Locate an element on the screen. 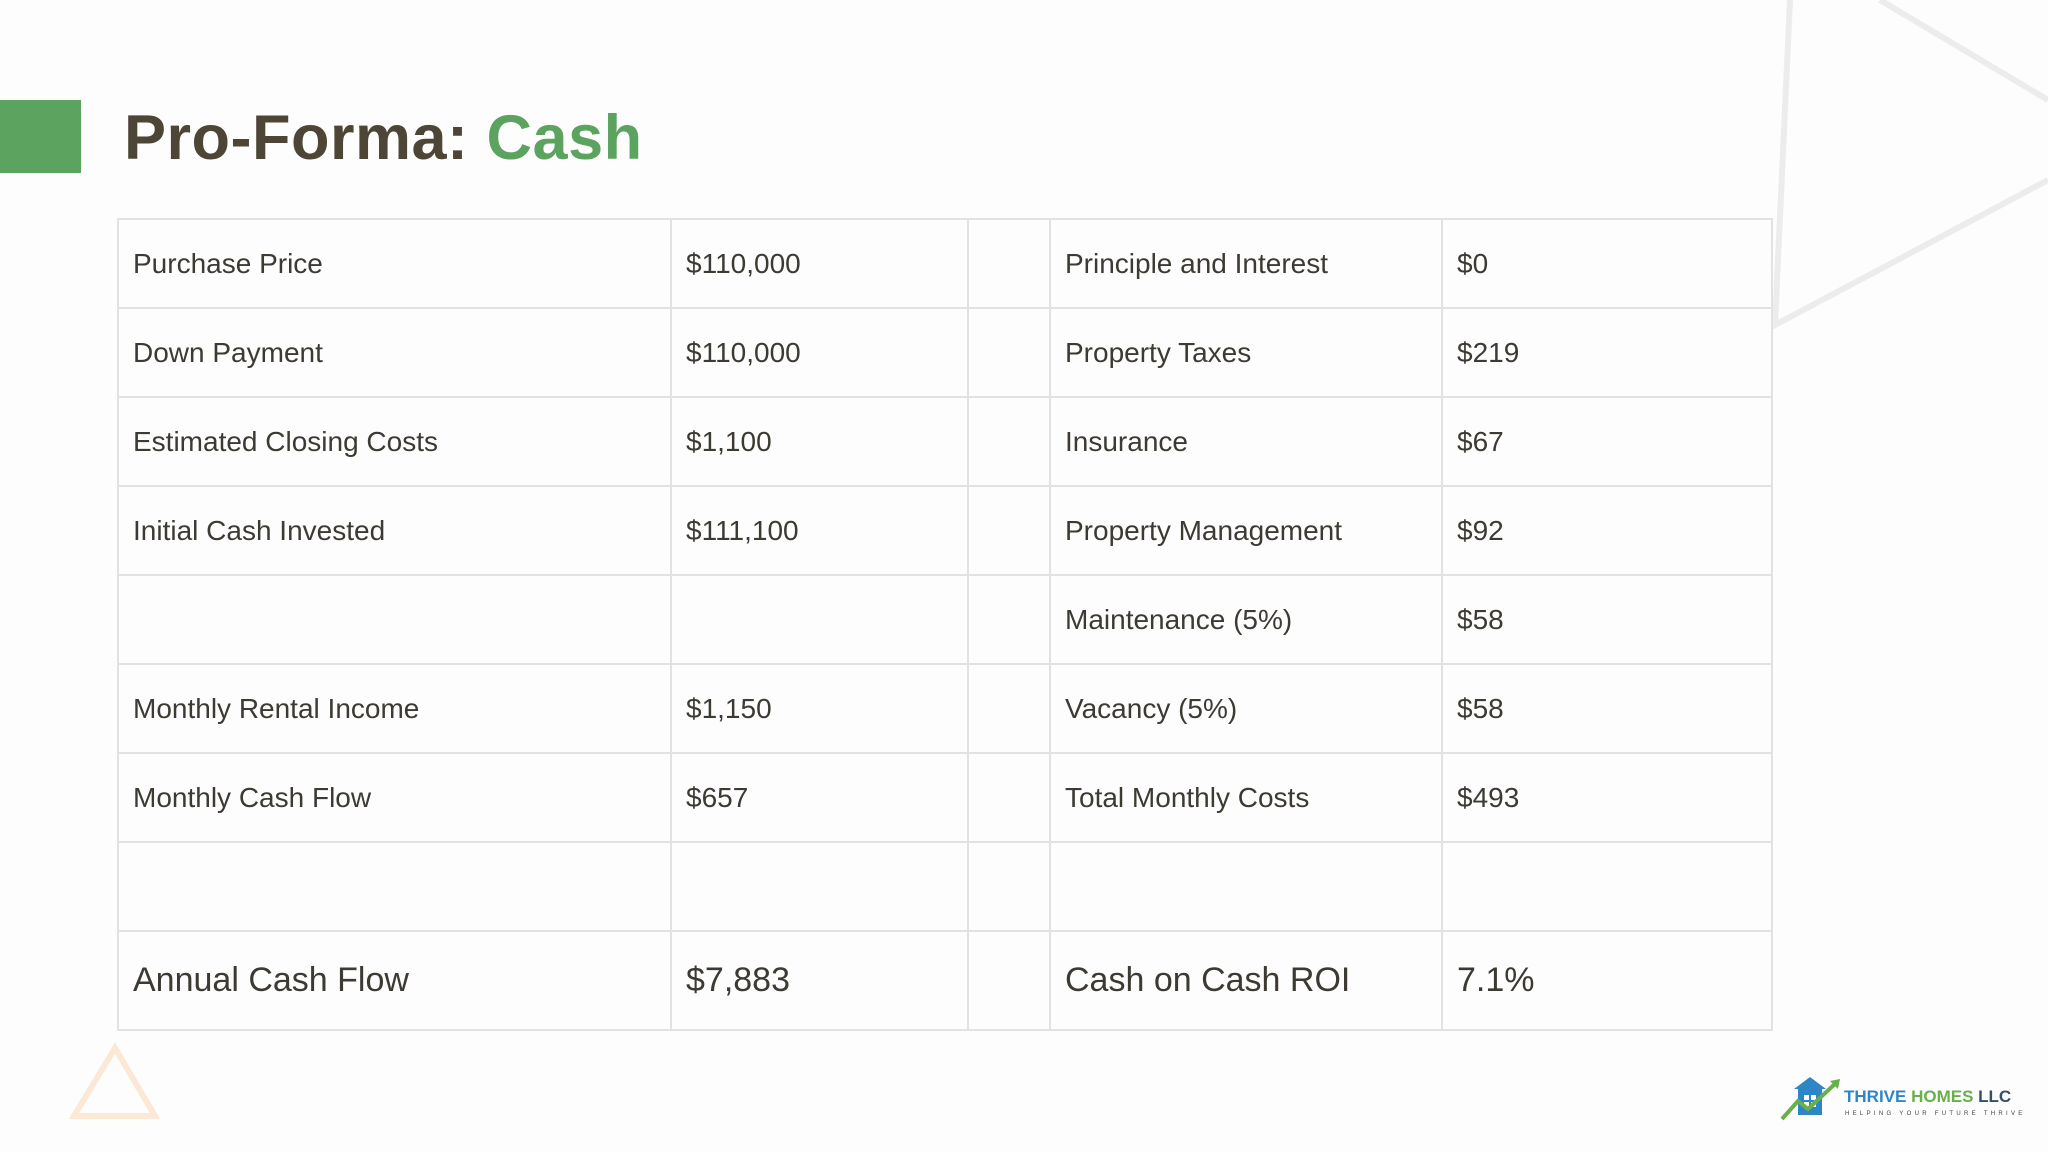 This screenshot has width=2048, height=1152. table-cell: Total Monthly Costs is located at coordinates (1246, 797).